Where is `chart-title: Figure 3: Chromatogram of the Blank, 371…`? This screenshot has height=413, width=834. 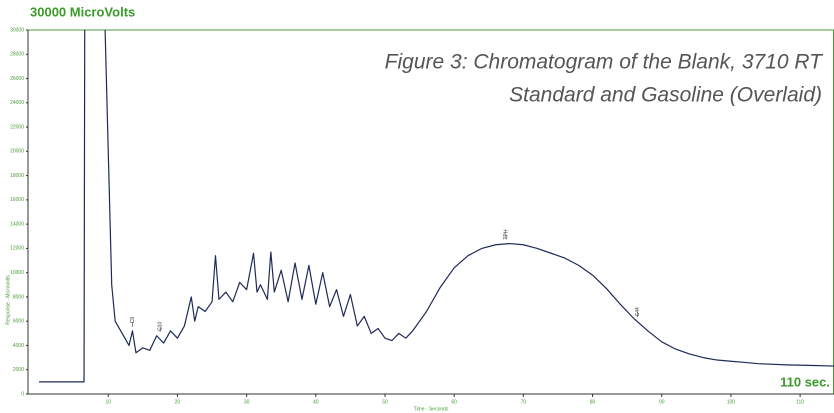
chart-title: Figure 3: Chromatogram of the Blank, 371… is located at coordinates (605, 62).